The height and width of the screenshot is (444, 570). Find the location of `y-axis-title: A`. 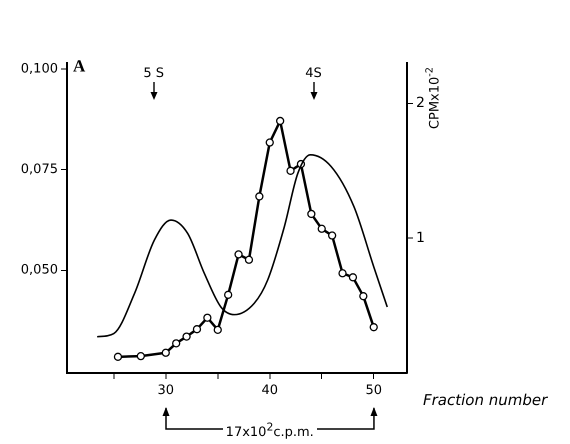

y-axis-title: A is located at coordinates (79, 66).